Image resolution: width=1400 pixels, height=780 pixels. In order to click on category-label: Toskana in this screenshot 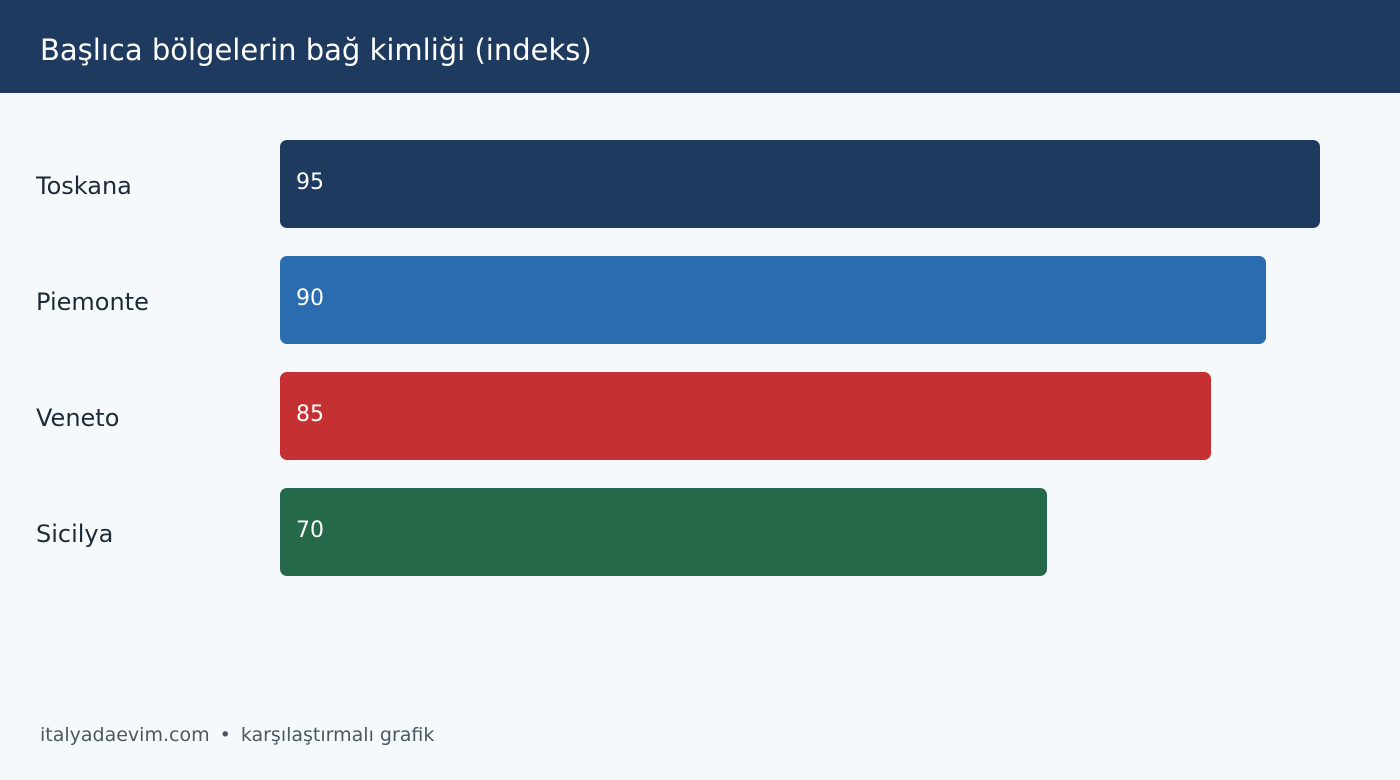, I will do `click(84, 186)`.